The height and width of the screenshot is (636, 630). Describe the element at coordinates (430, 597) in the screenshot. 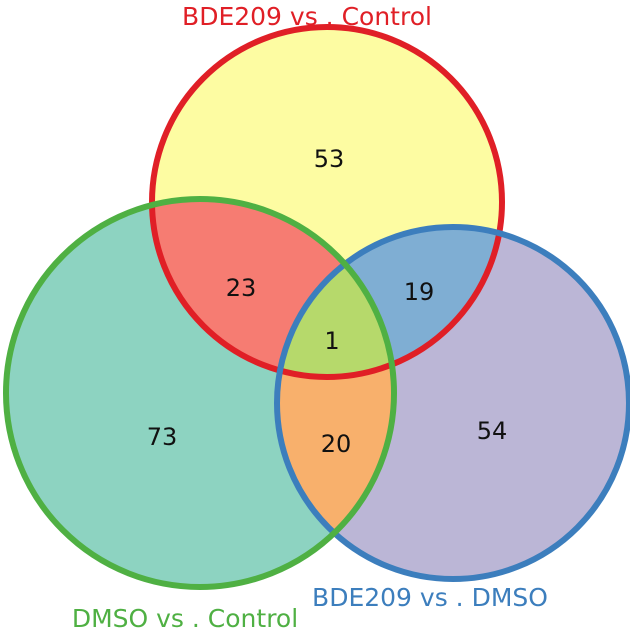

I see `set-right-label: BDE209 vs . DMSO` at that location.